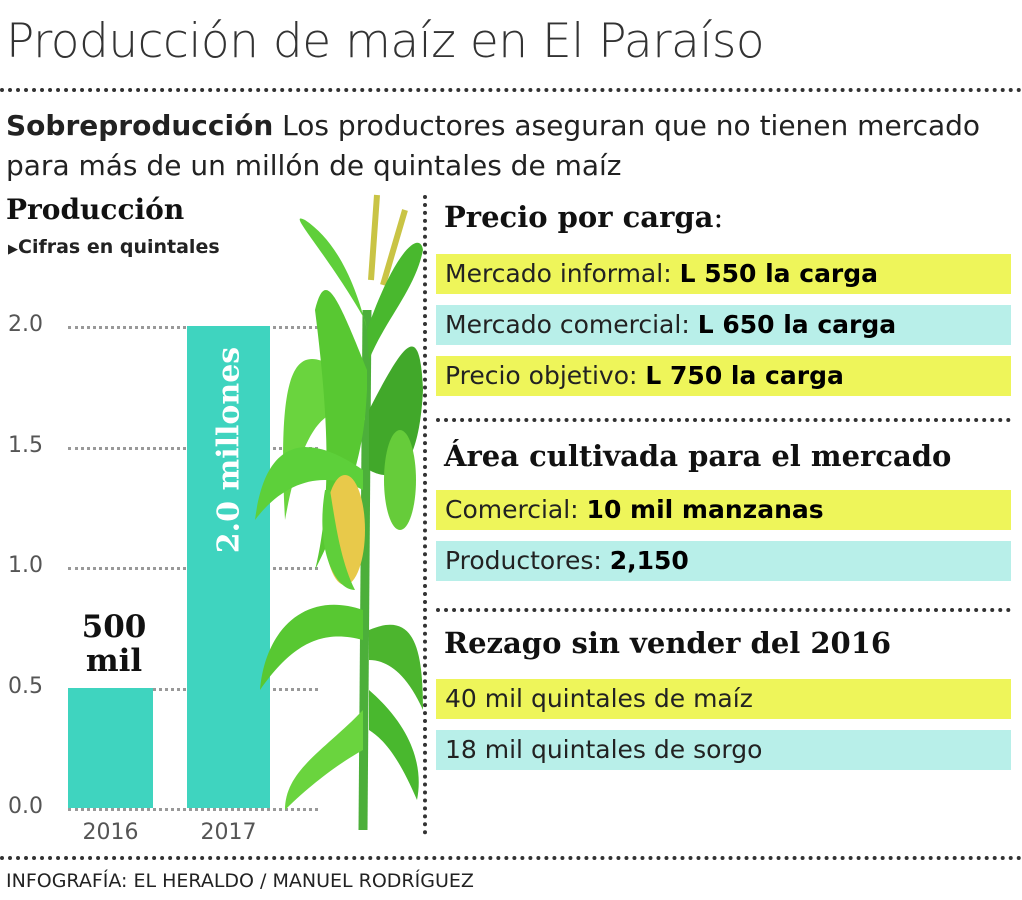  Describe the element at coordinates (229, 450) in the screenshot. I see `data-label-text: 2.0 millones` at that location.